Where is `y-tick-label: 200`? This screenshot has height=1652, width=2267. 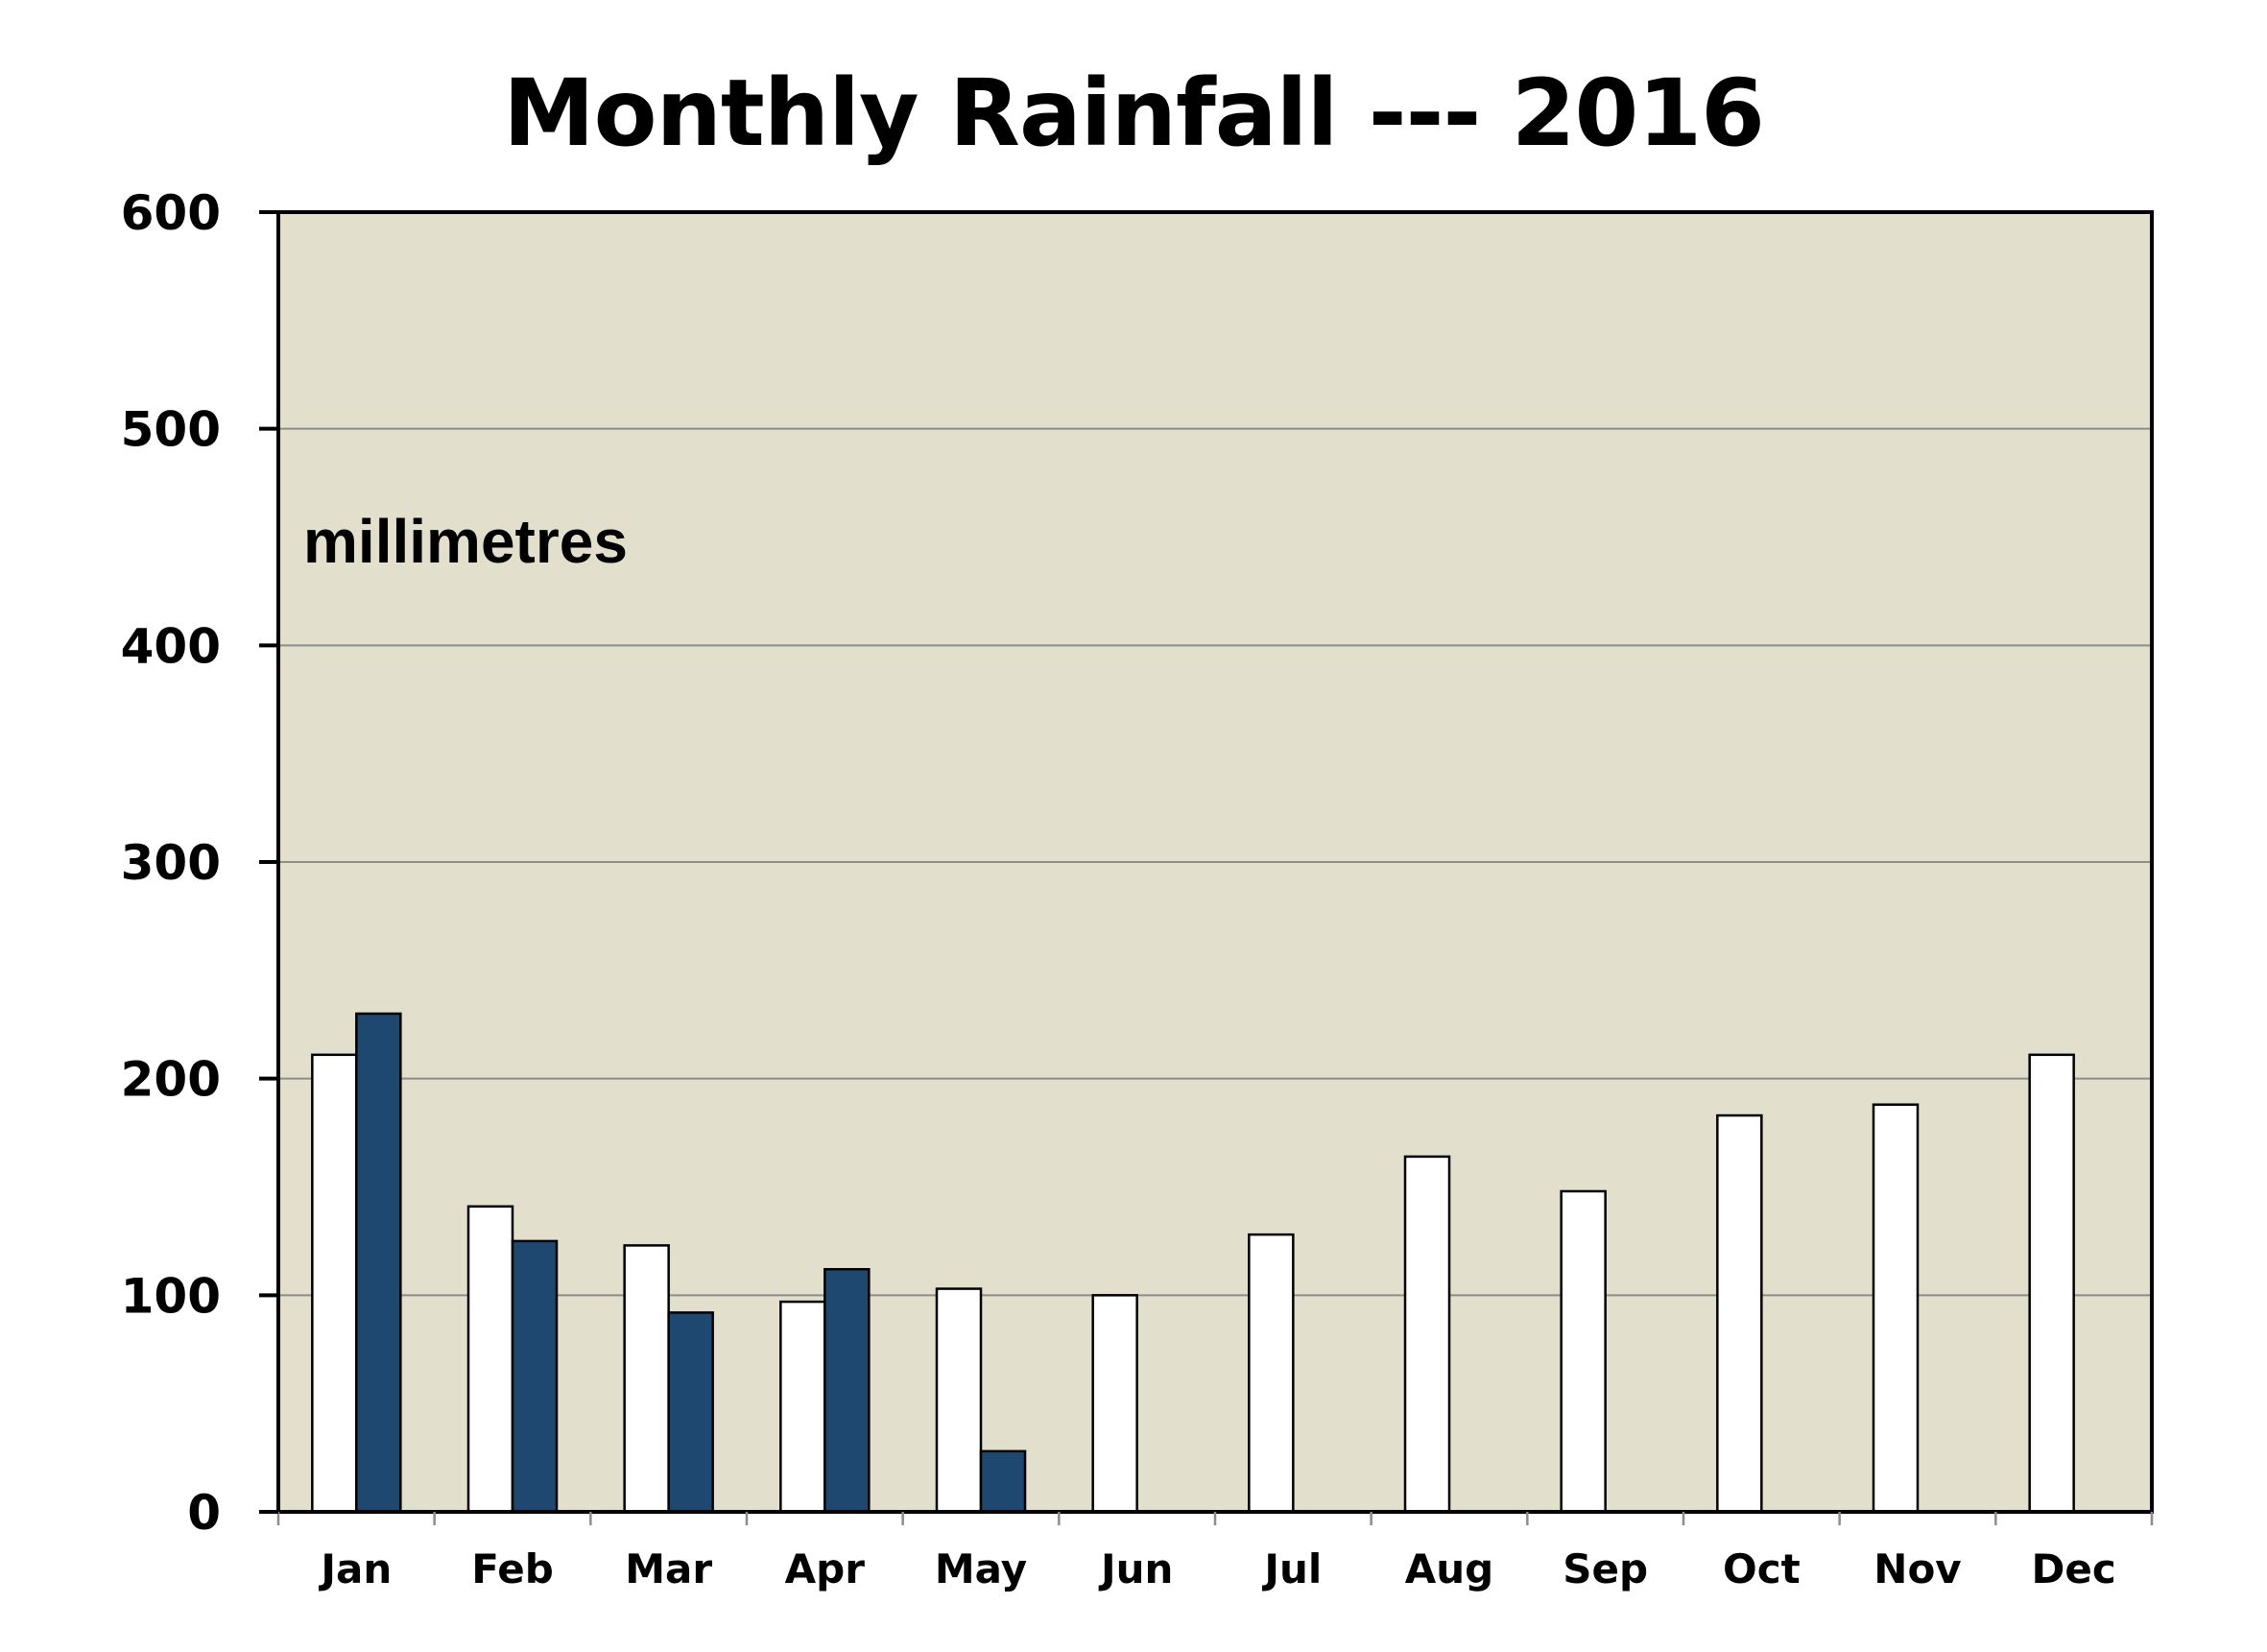
y-tick-label: 200 is located at coordinates (171, 1080).